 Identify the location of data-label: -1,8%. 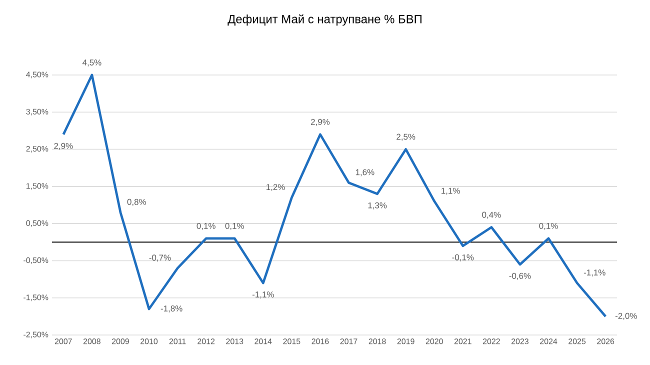
(171, 309).